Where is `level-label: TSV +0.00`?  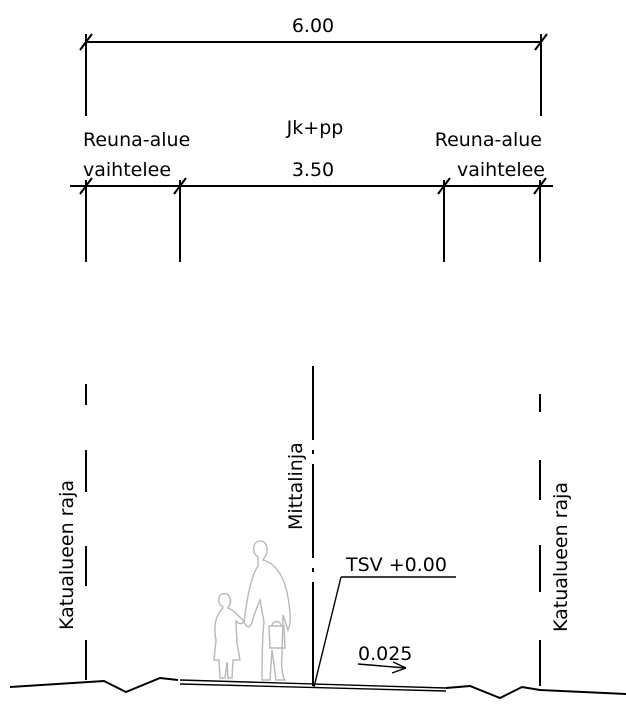 level-label: TSV +0.00 is located at coordinates (396, 565).